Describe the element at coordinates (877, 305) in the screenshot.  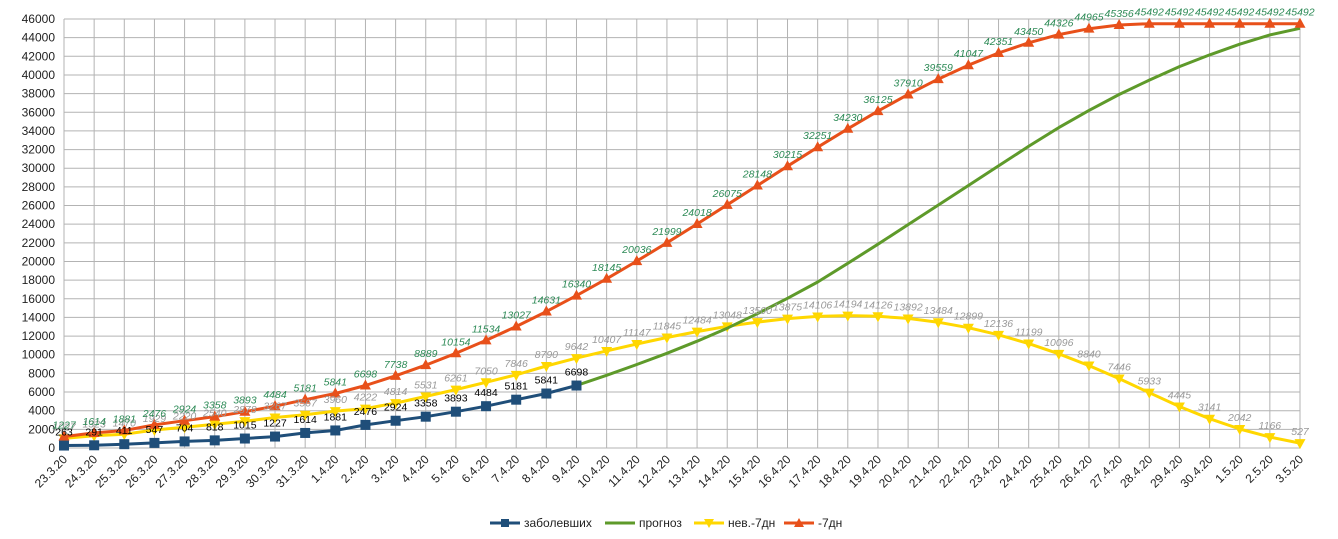
I see `data-label: 14126` at that location.